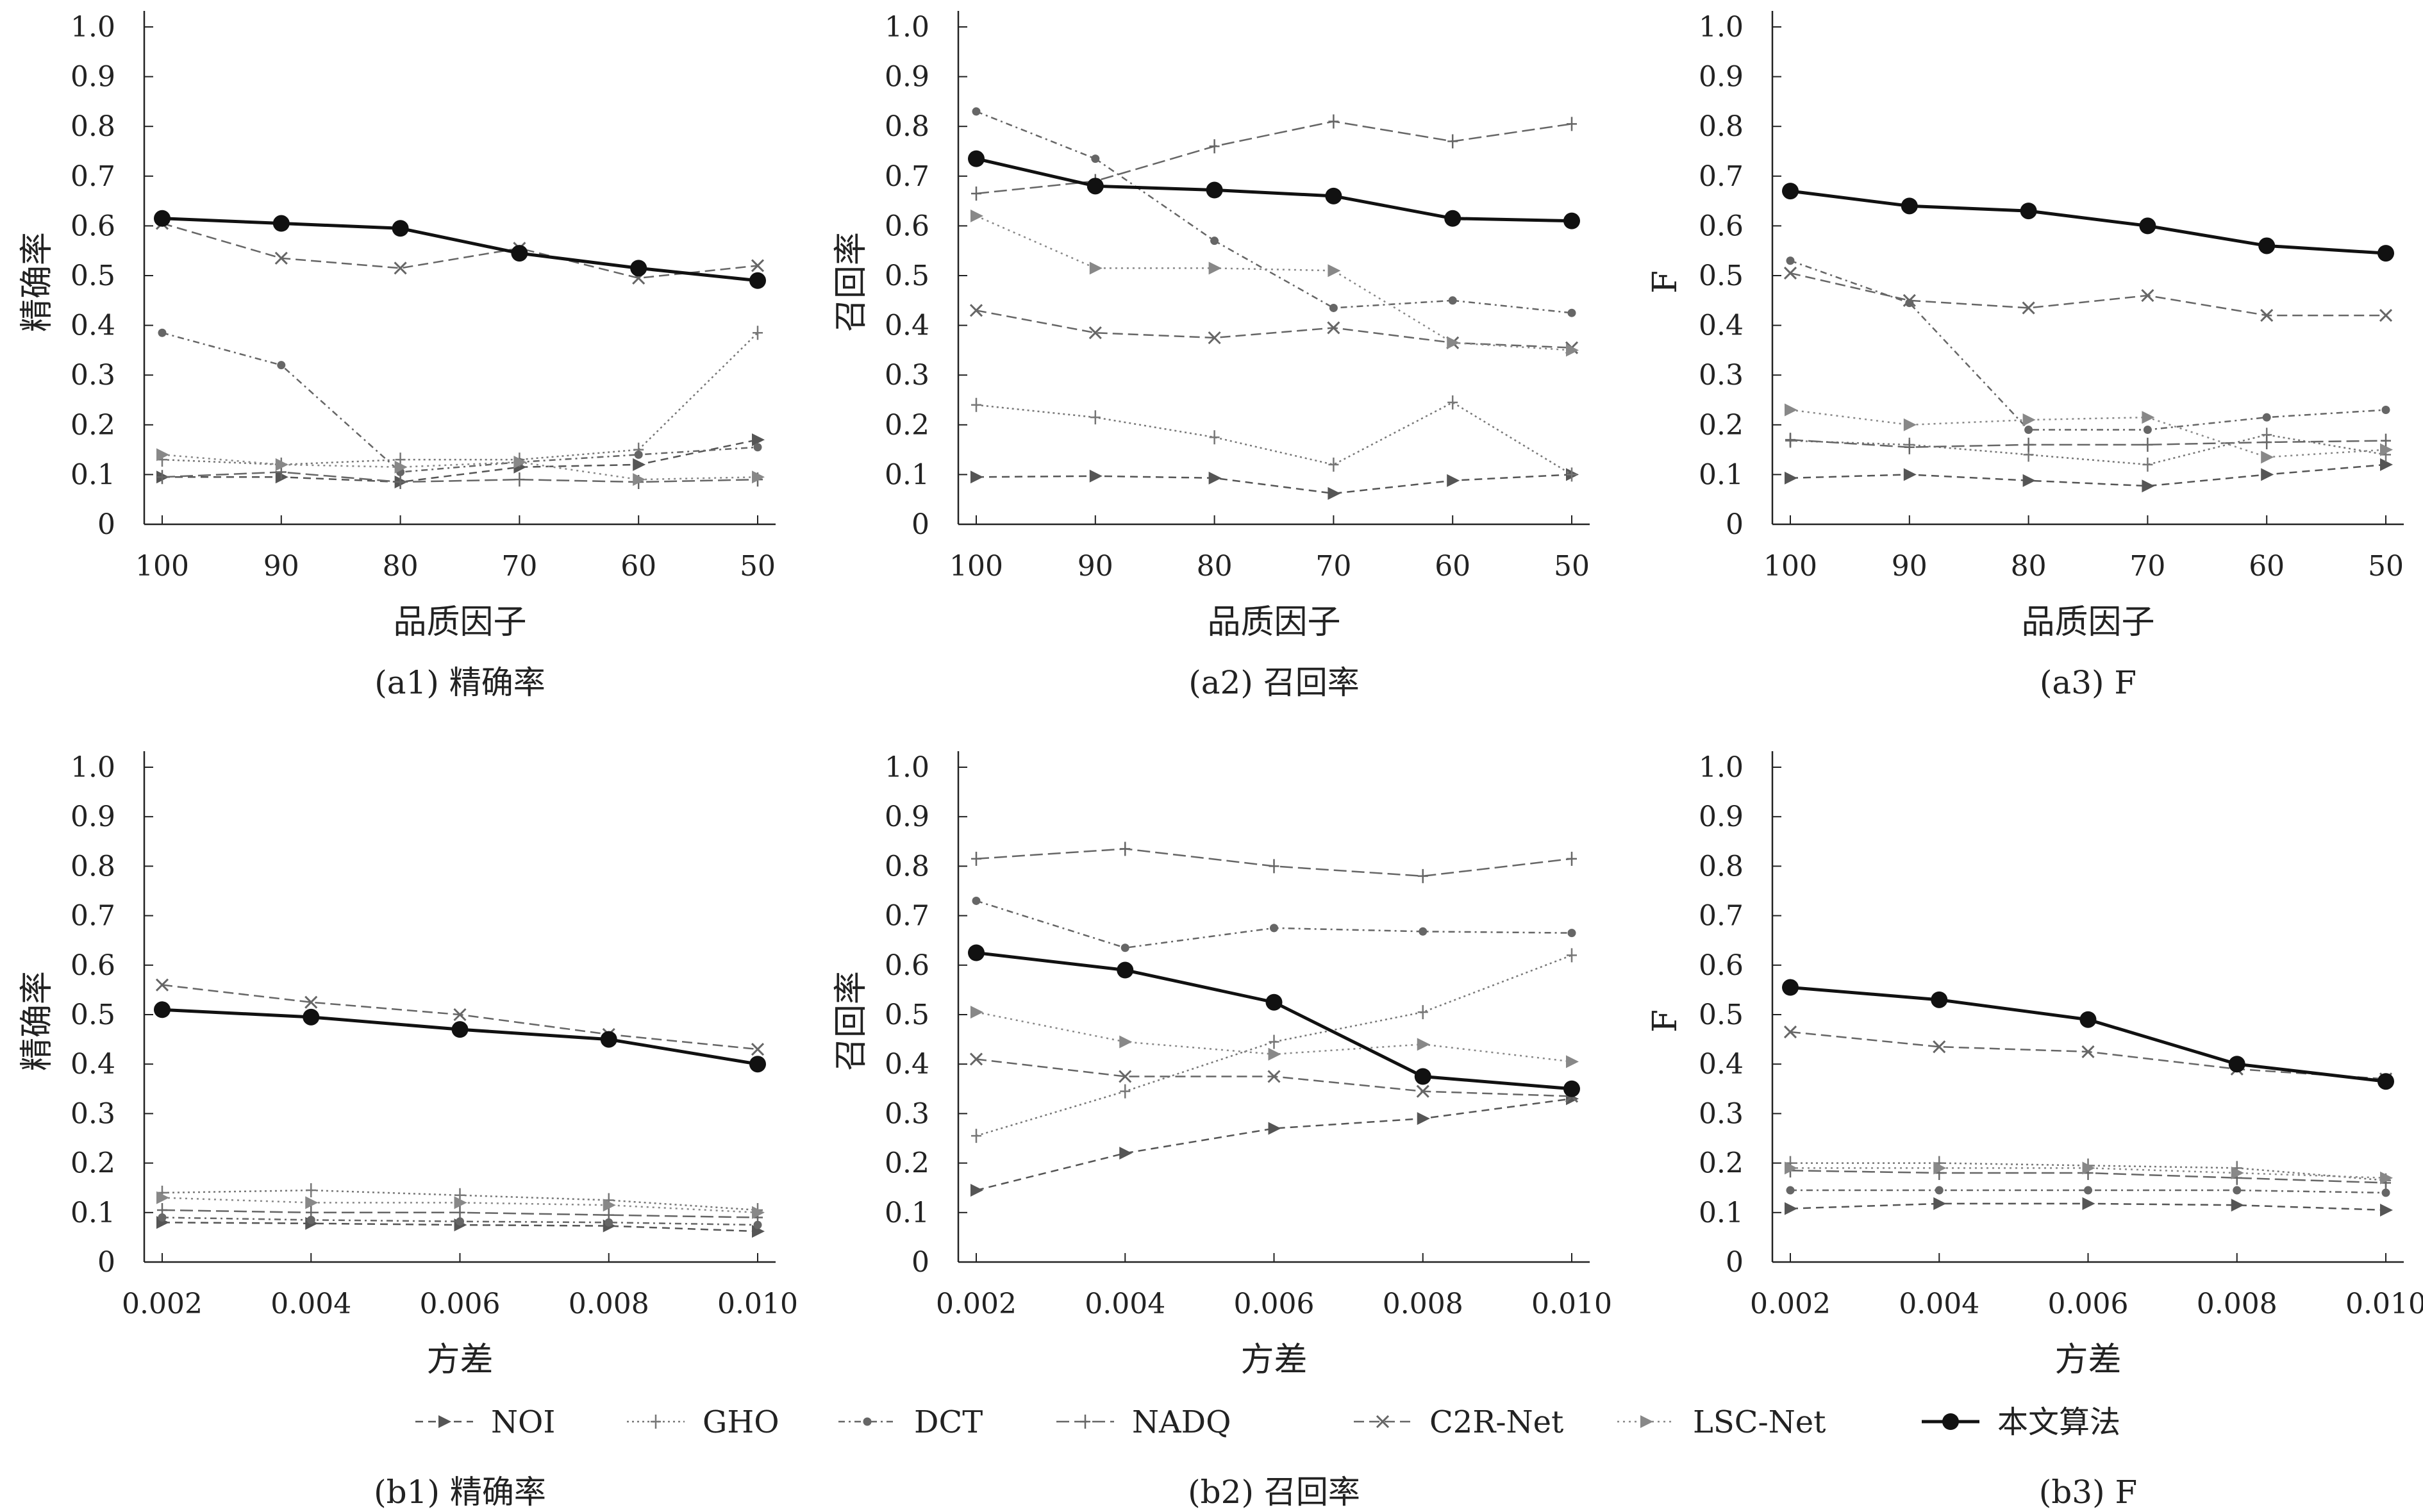  Describe the element at coordinates (460, 1492) in the screenshot. I see `subplot-caption: (b1) 精确率` at that location.